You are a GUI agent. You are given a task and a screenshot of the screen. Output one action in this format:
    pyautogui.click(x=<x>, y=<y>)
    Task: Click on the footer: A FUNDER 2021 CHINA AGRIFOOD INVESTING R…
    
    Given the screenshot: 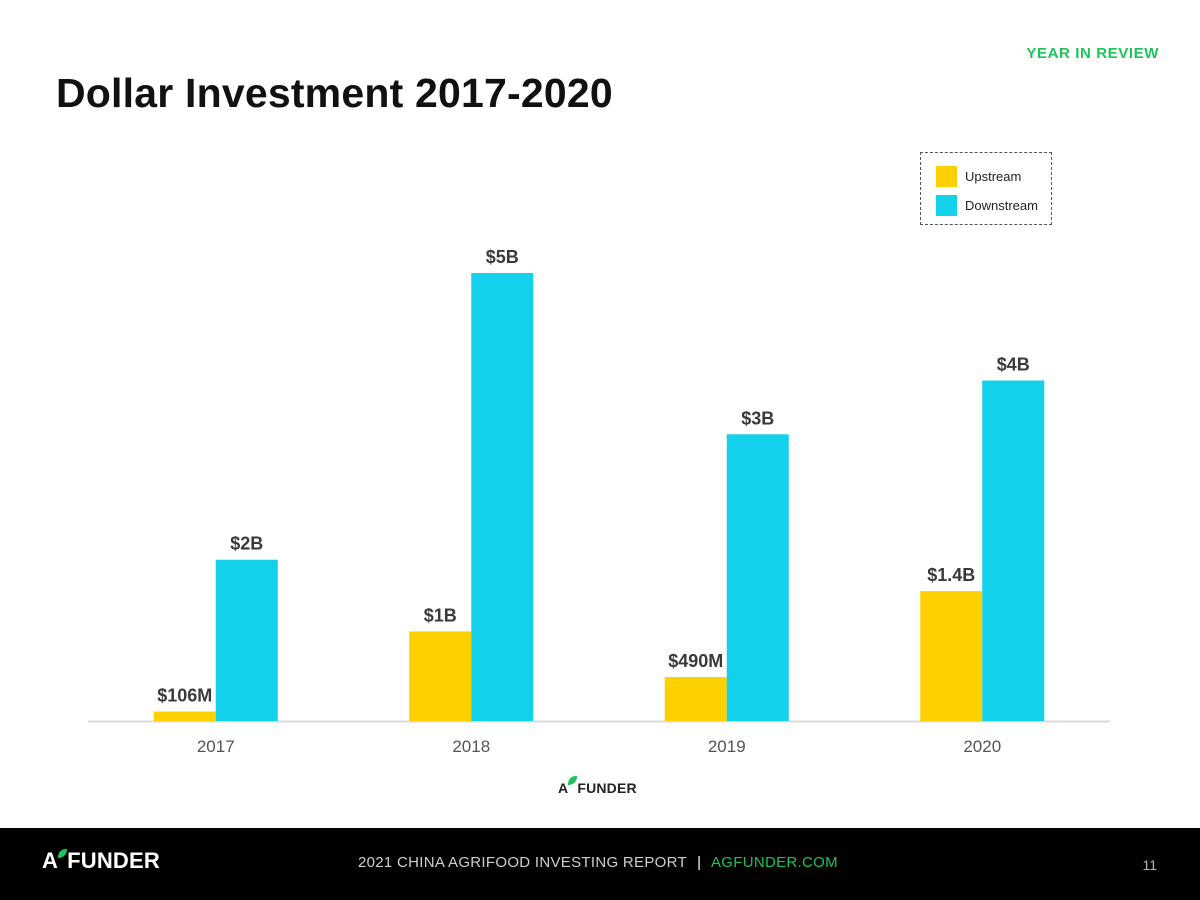 What is the action you would take?
    pyautogui.click(x=600, y=864)
    